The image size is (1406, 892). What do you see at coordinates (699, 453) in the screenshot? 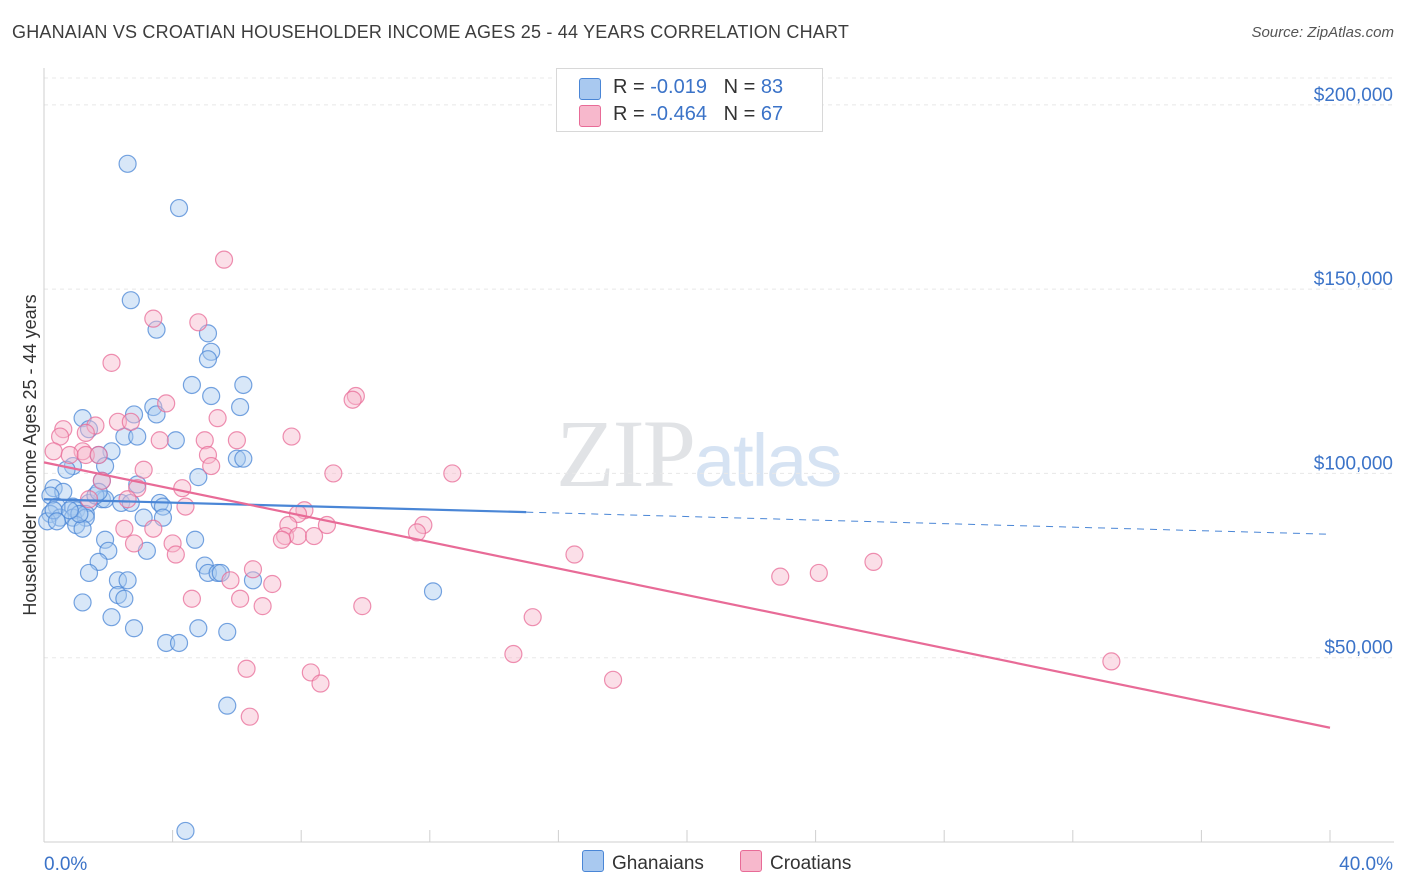
I see `watermark: ZIPatlas` at bounding box center [699, 453].